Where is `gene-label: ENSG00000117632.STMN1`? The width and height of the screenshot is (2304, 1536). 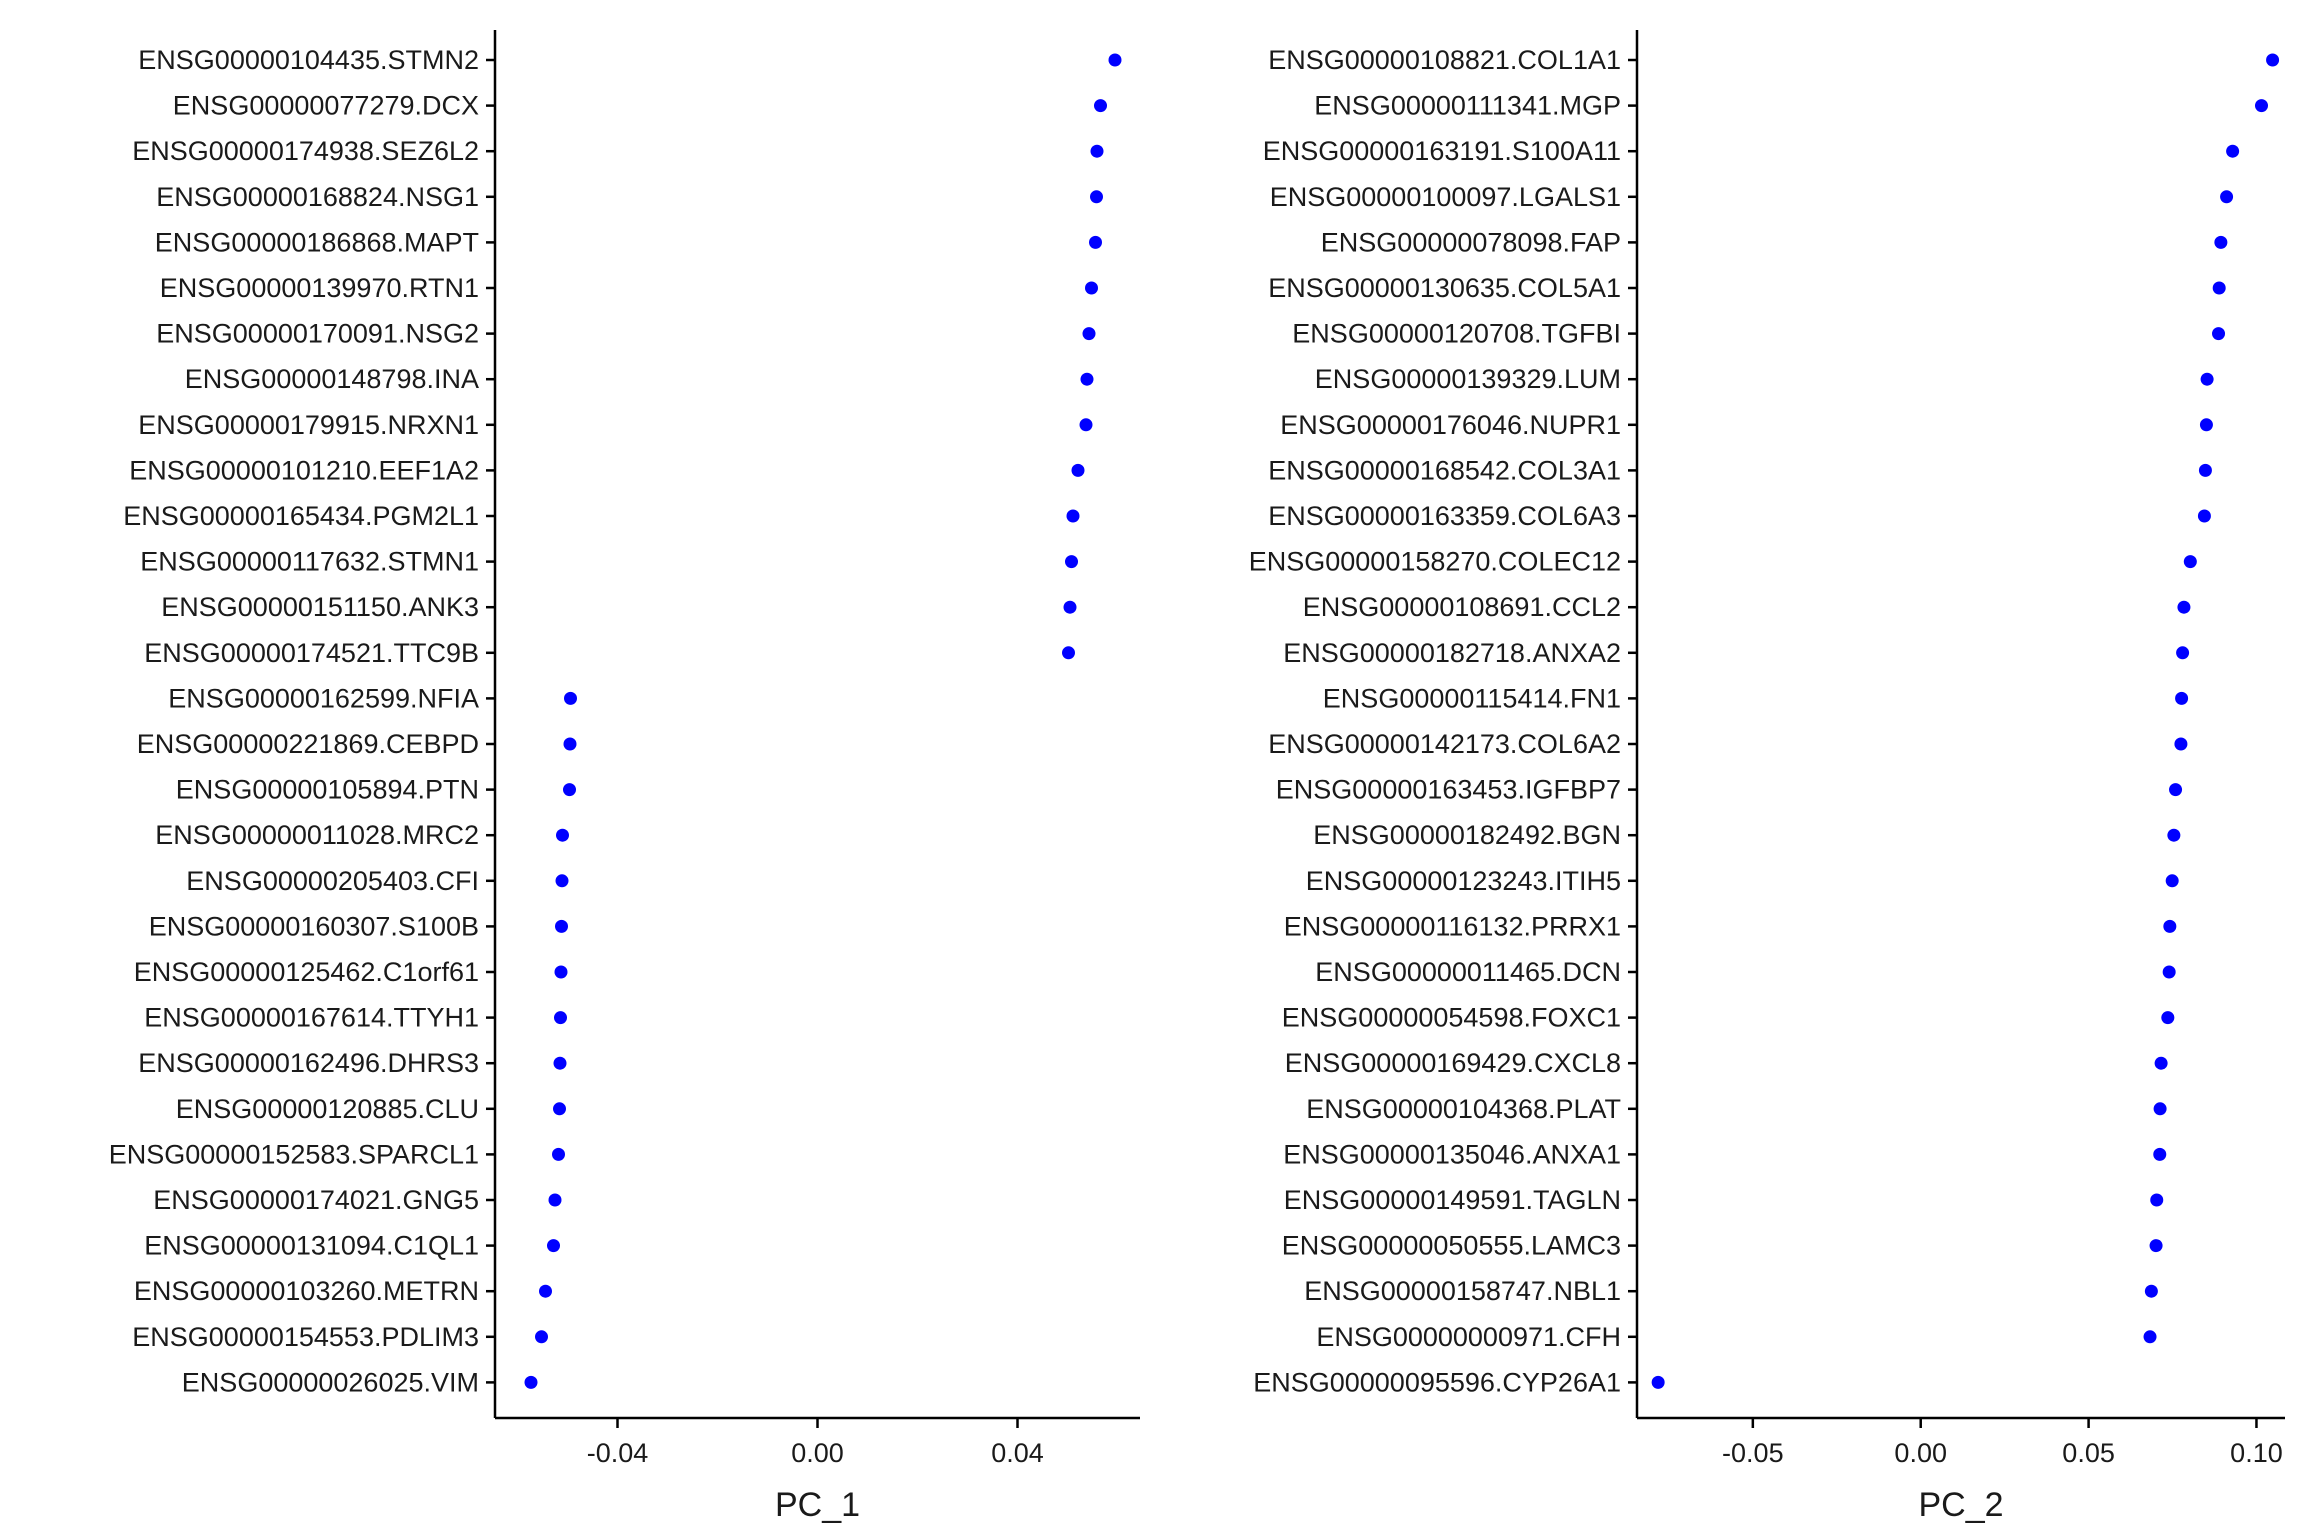 gene-label: ENSG00000117632.STMN1 is located at coordinates (309, 562).